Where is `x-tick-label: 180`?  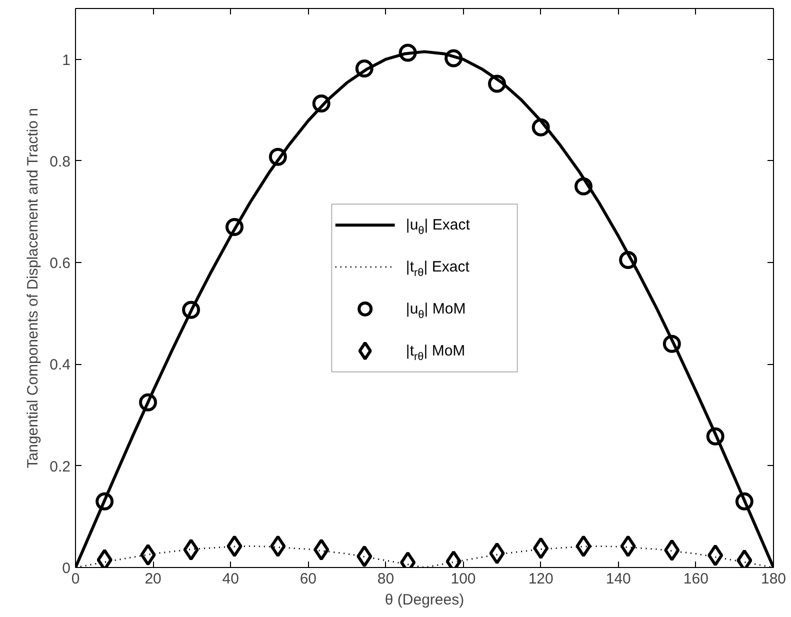
x-tick-label: 180 is located at coordinates (773, 579).